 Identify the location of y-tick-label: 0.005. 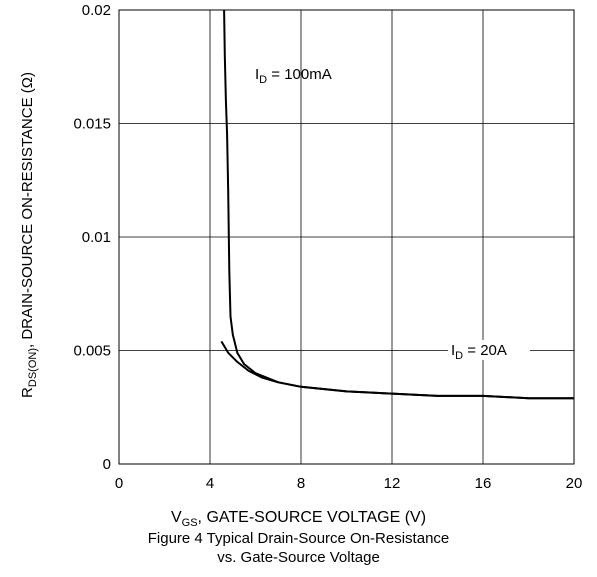
(92, 351).